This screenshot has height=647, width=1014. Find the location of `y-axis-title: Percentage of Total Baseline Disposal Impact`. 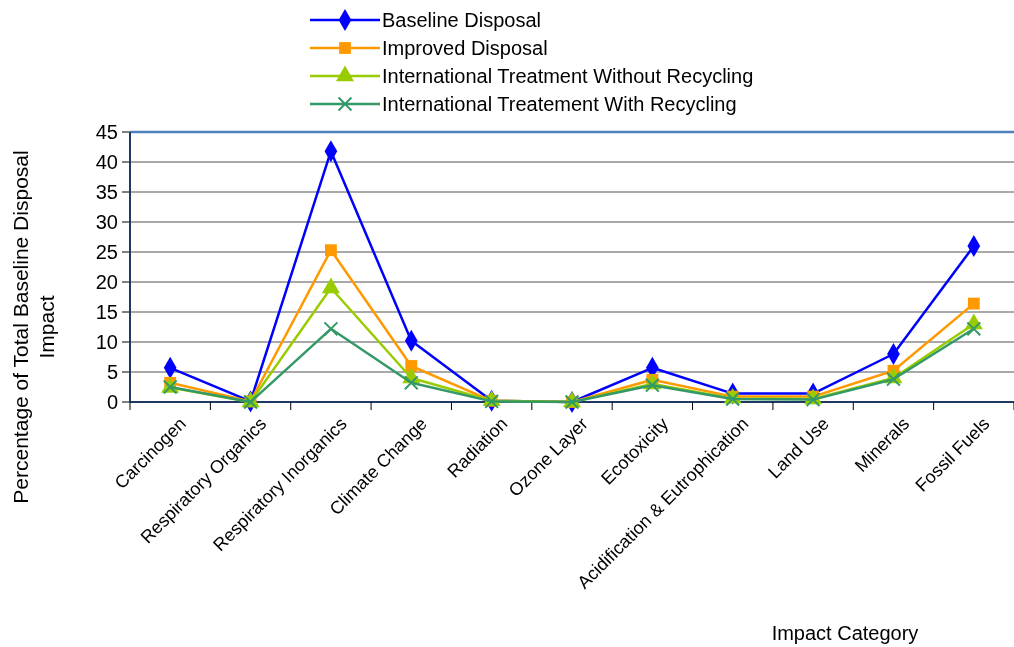

y-axis-title: Percentage of Total Baseline Disposal Impact is located at coordinates (33, 327).